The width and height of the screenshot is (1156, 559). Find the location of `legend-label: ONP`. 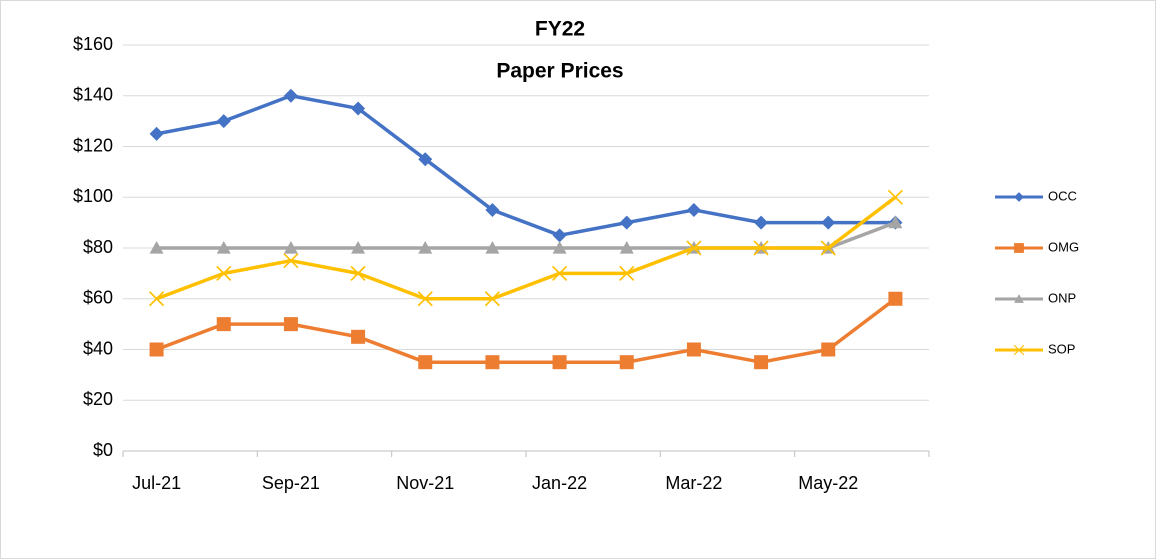

legend-label: ONP is located at coordinates (1062, 297).